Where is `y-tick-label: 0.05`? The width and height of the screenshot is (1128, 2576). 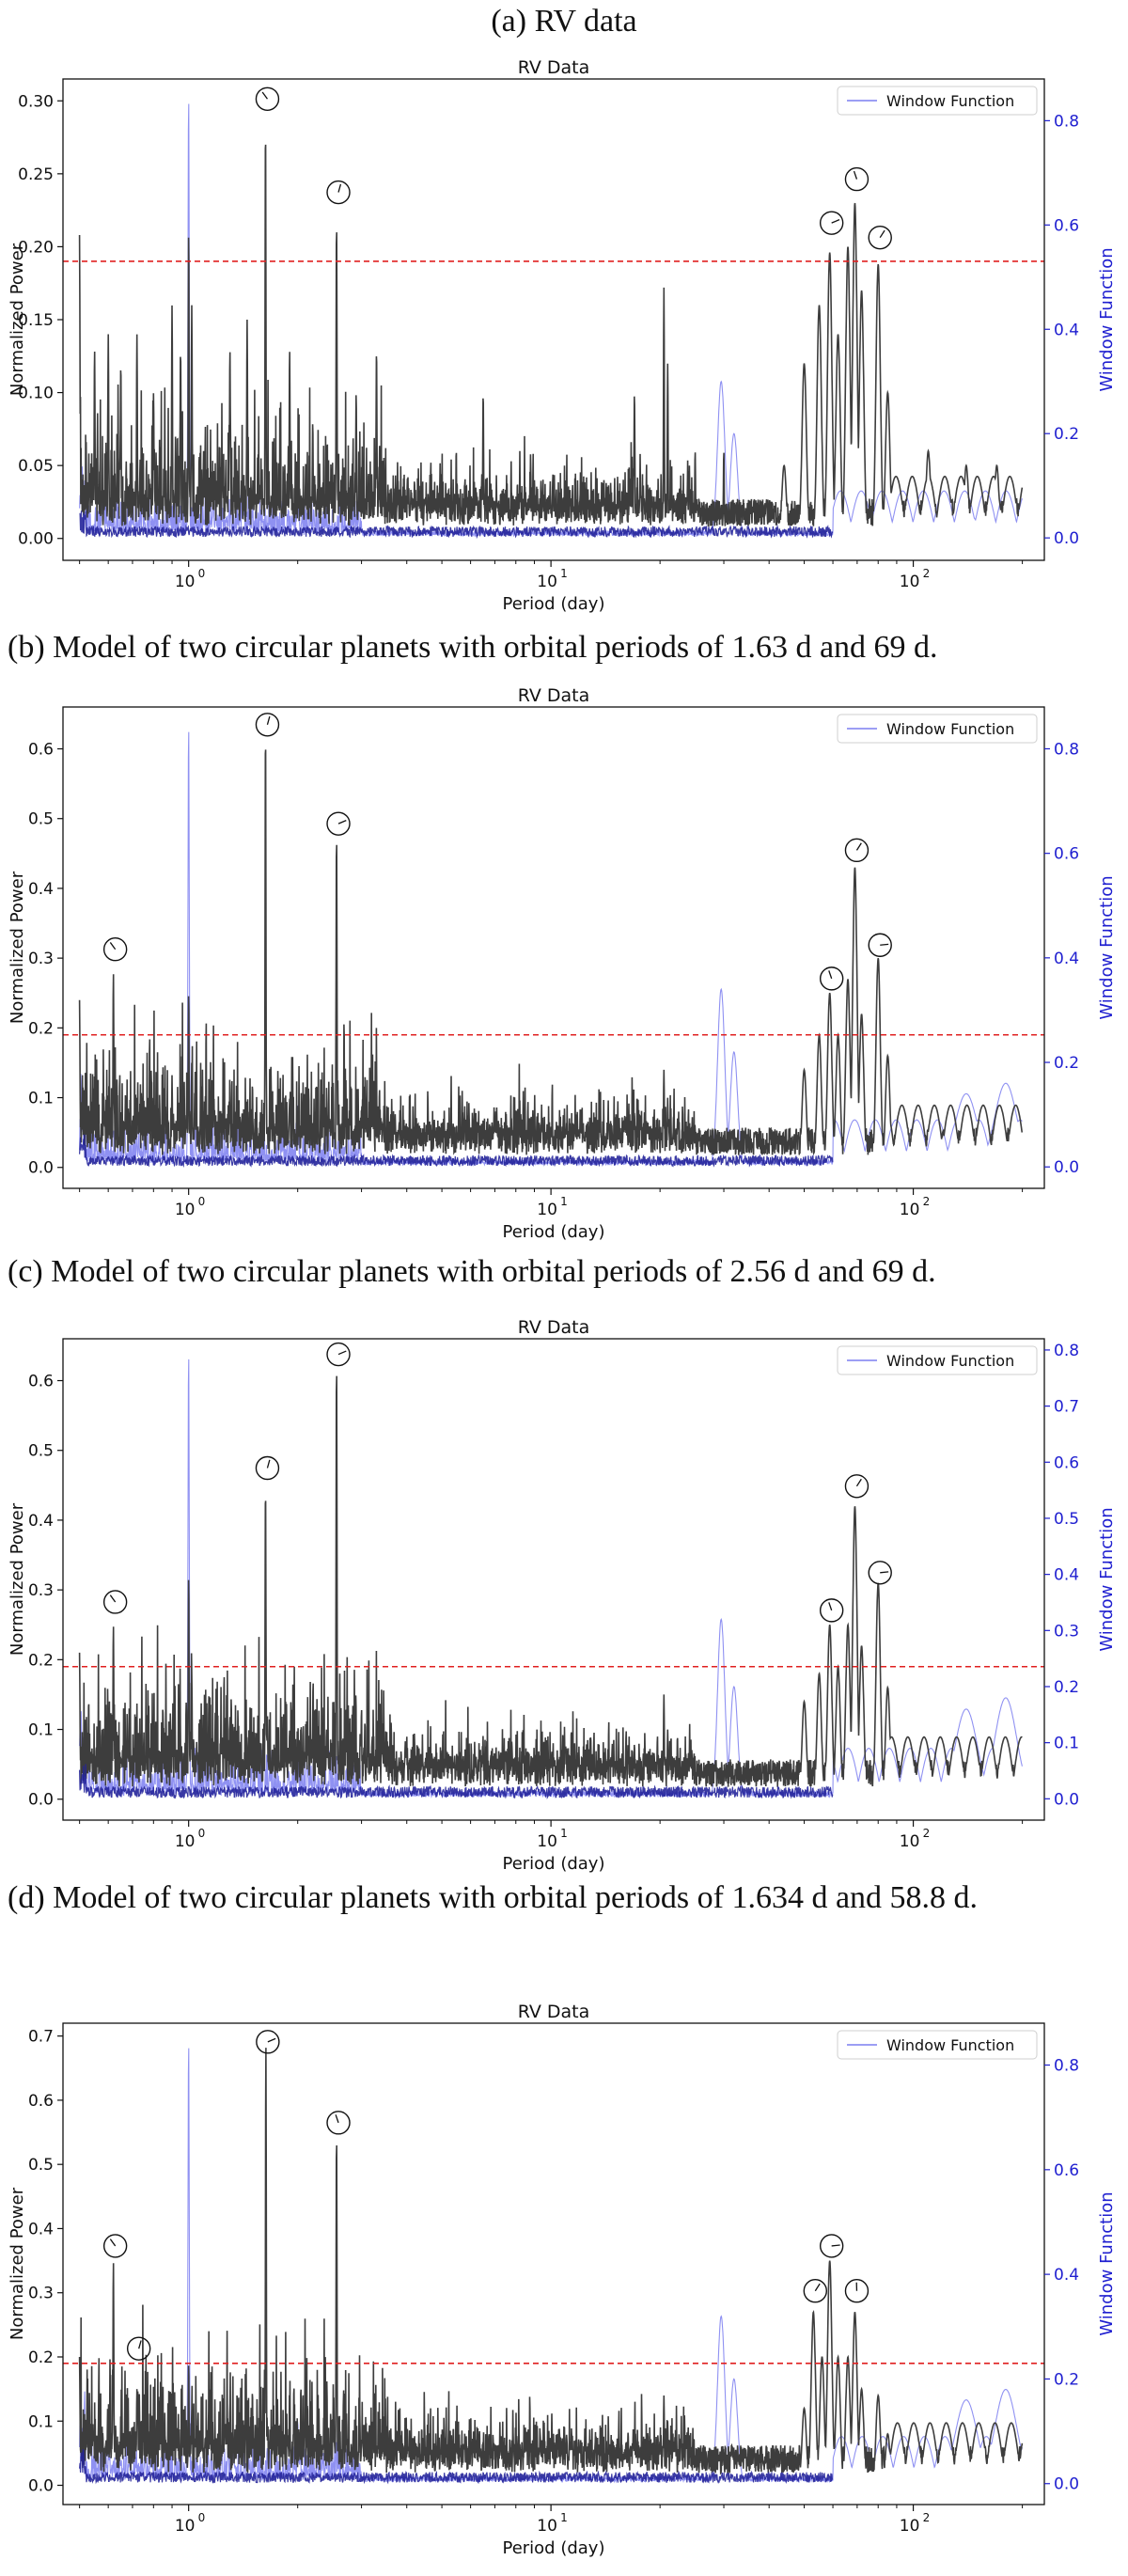
y-tick-label: 0.05 is located at coordinates (36, 467).